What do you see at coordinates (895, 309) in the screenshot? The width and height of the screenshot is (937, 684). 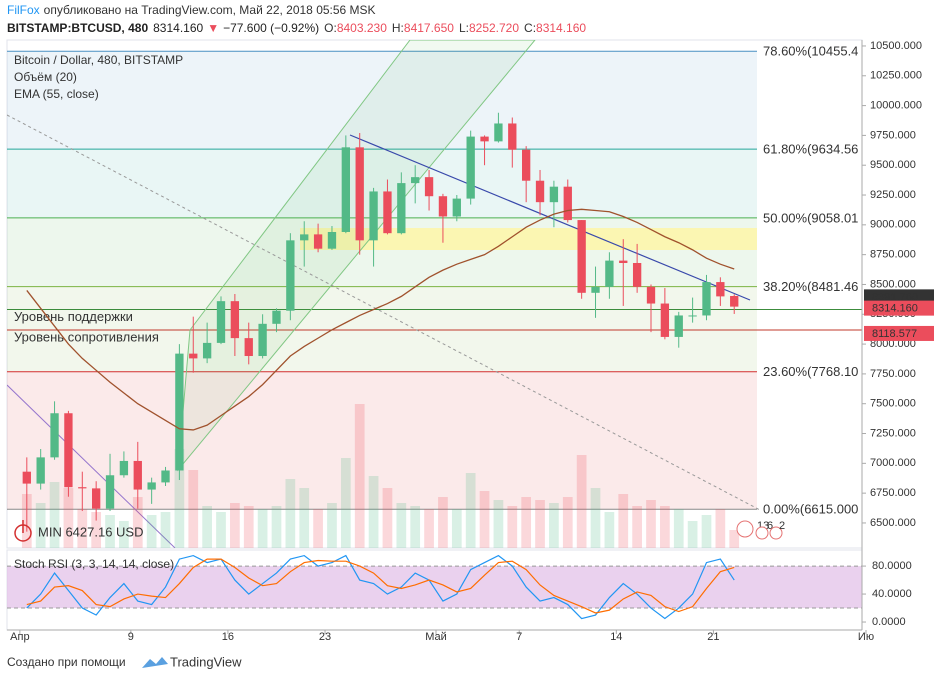 I see `price-tag-label: 8314.160` at bounding box center [895, 309].